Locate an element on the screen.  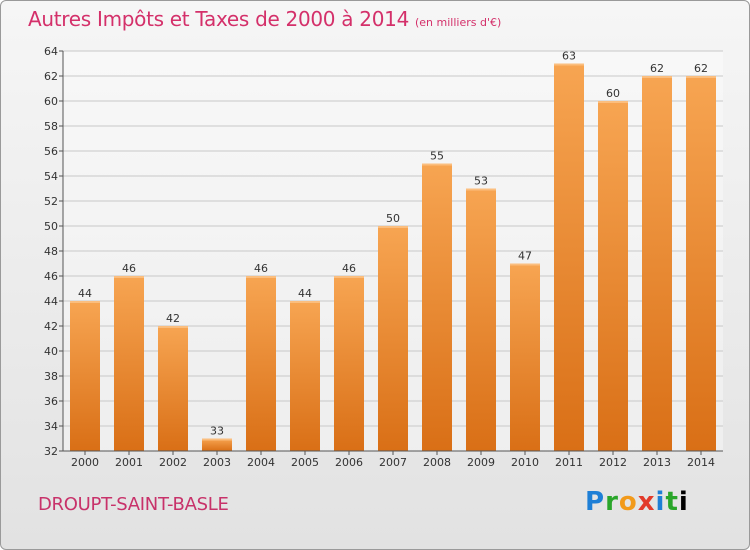
x-tick-label: 2005 is located at coordinates (305, 462).